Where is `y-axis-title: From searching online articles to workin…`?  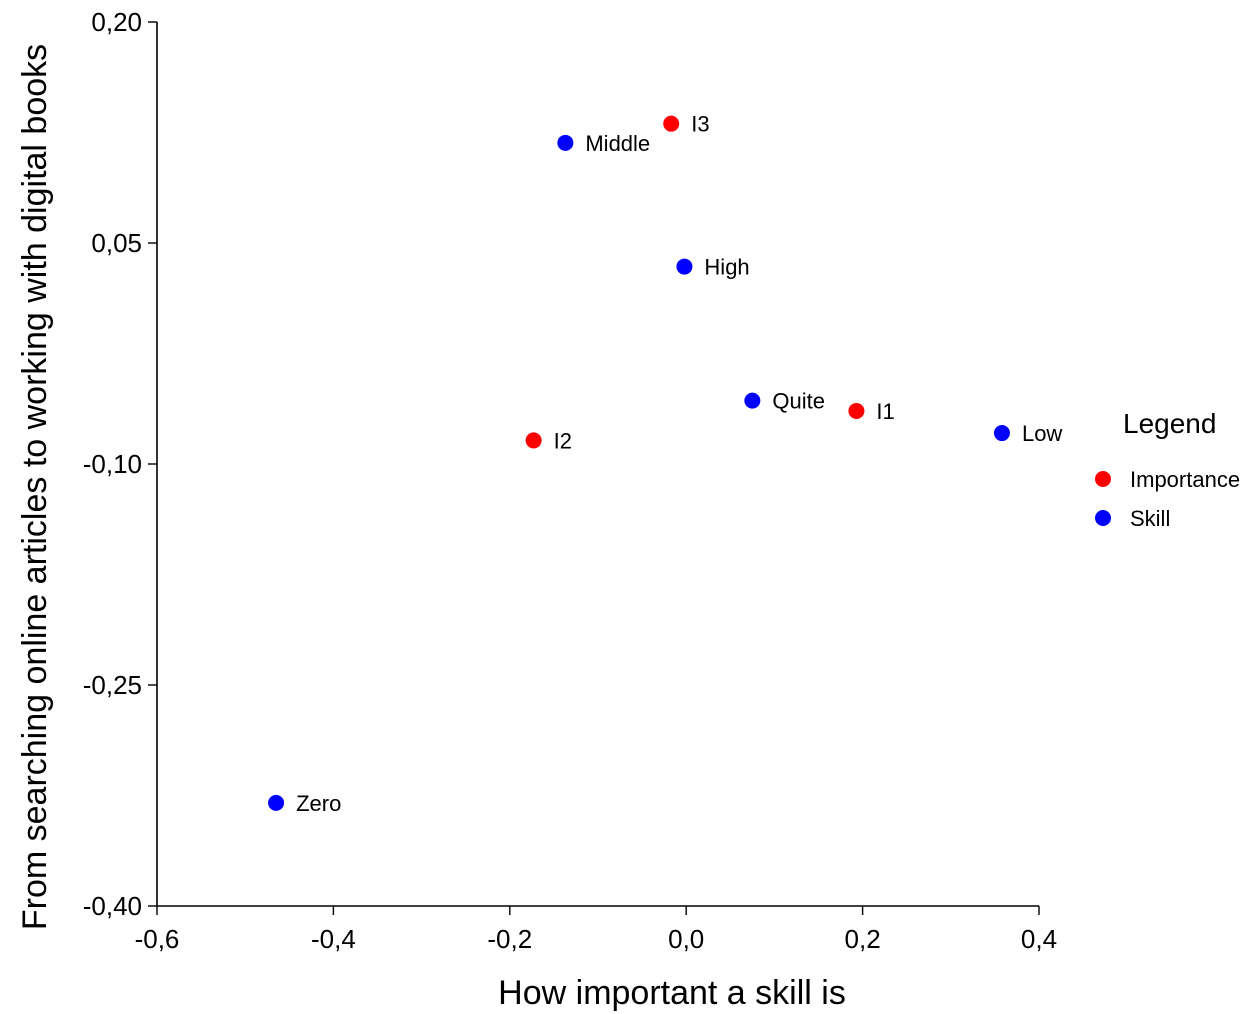 y-axis-title: From searching online articles to workin… is located at coordinates (35, 487).